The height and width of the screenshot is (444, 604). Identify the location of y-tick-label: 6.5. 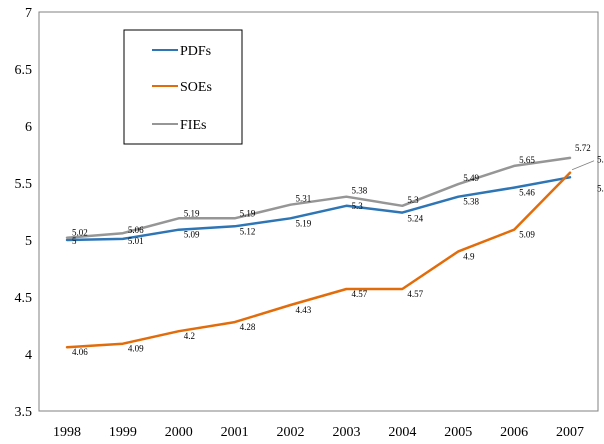
(24, 70).